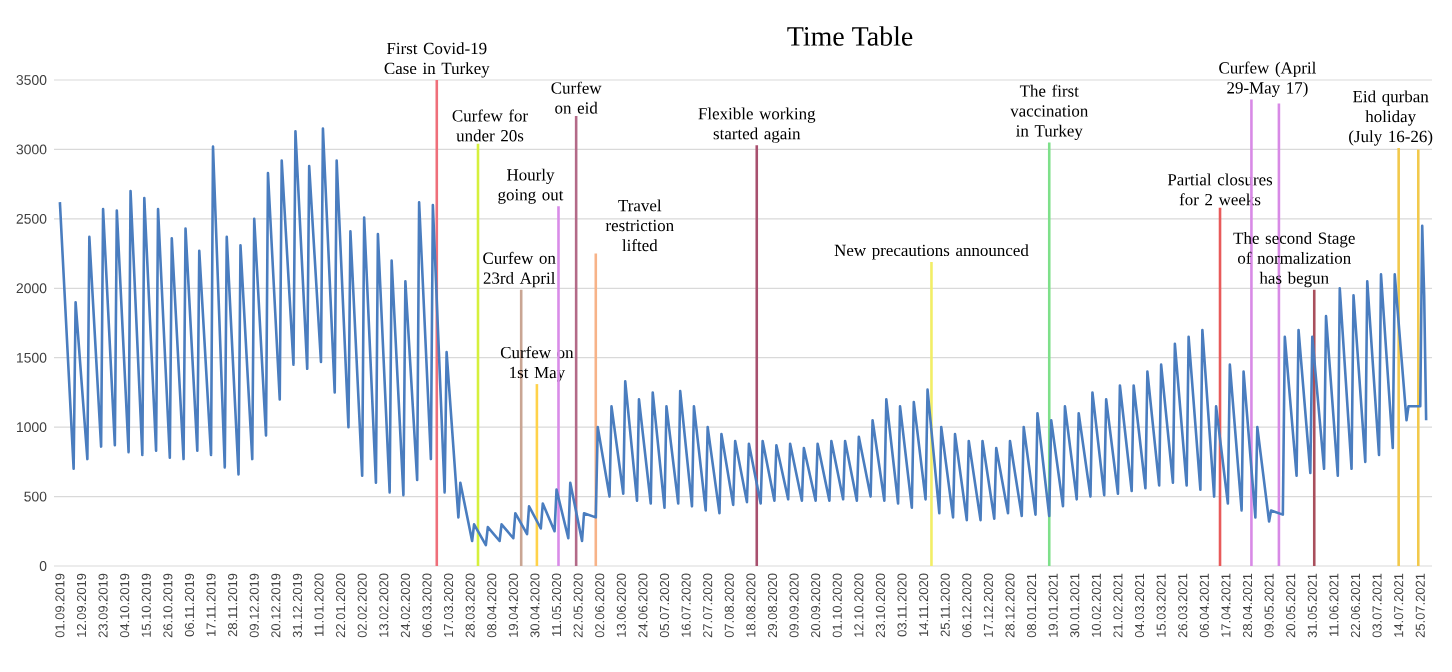 Image resolution: width=1452 pixels, height=672 pixels. What do you see at coordinates (1268, 79) in the screenshot?
I see `ref-line-label: Curfew (April 29-May 17)` at bounding box center [1268, 79].